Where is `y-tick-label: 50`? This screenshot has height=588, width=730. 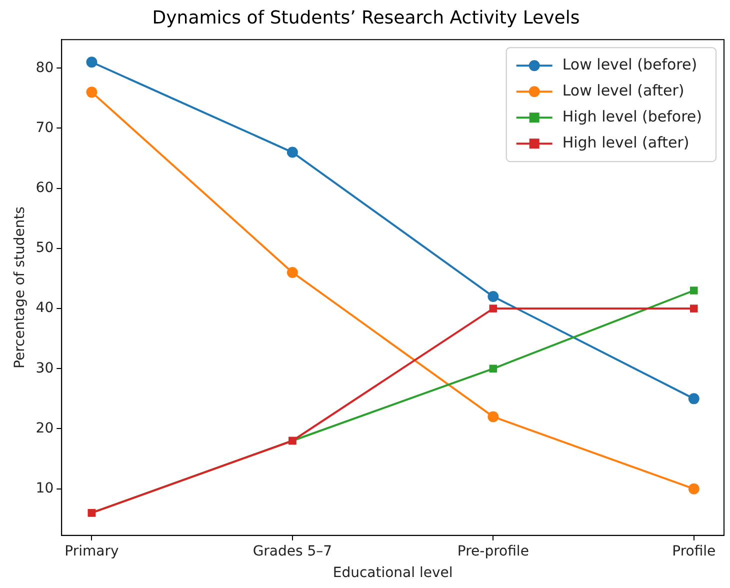
y-tick-label: 50 is located at coordinates (45, 248).